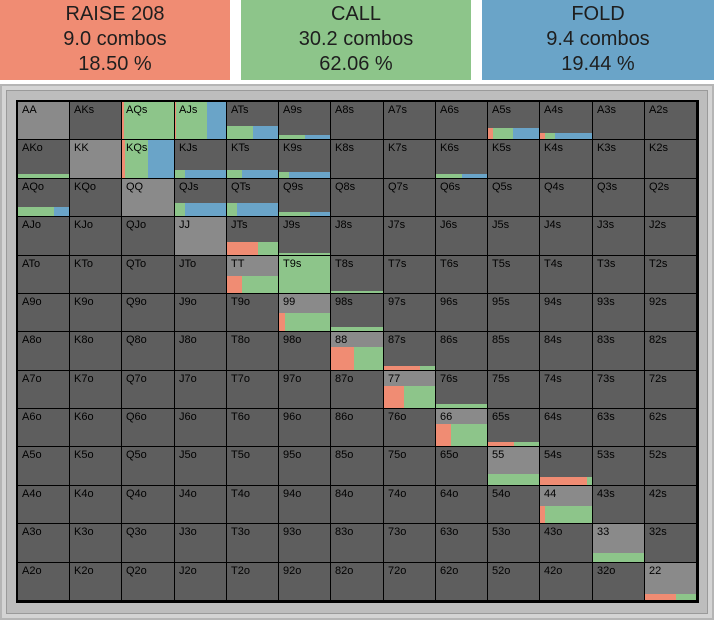 Image resolution: width=714 pixels, height=620 pixels. I want to click on hand-cell-JJ: JJ, so click(201, 236).